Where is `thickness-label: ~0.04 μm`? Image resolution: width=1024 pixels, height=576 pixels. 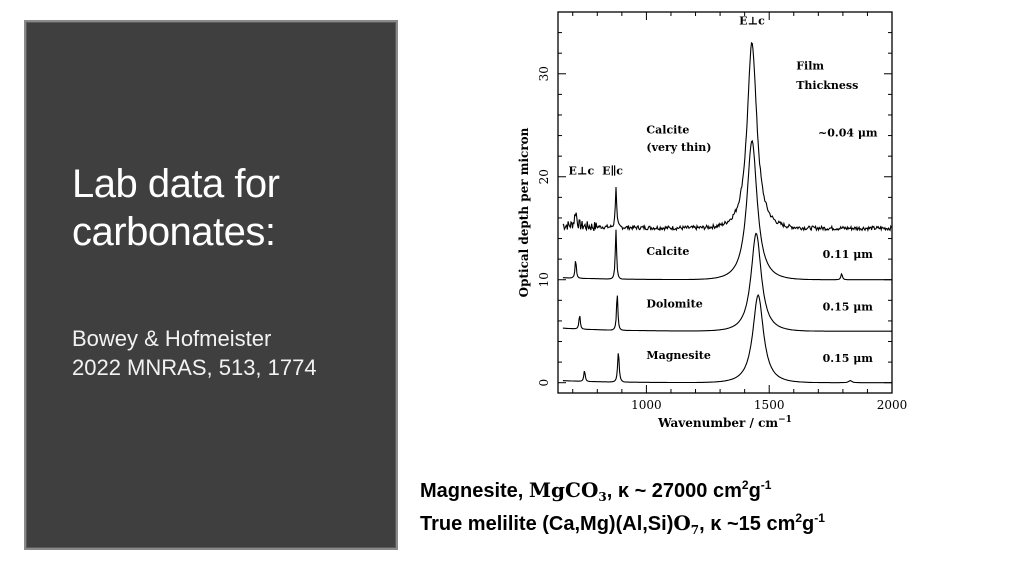
thickness-label: ~0.04 μm is located at coordinates (848, 133).